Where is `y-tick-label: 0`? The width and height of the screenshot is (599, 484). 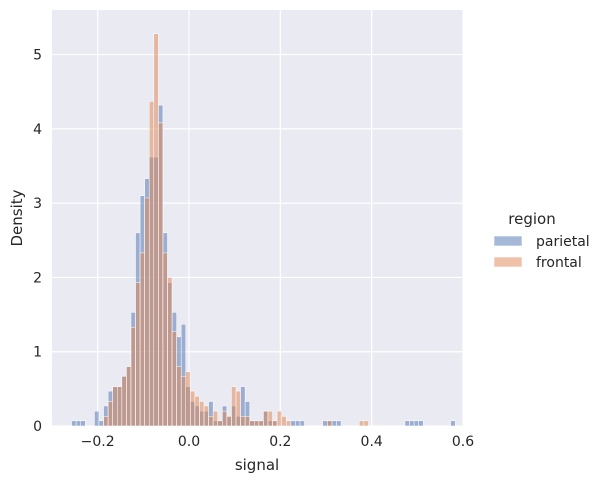
y-tick-label: 0 is located at coordinates (37, 427).